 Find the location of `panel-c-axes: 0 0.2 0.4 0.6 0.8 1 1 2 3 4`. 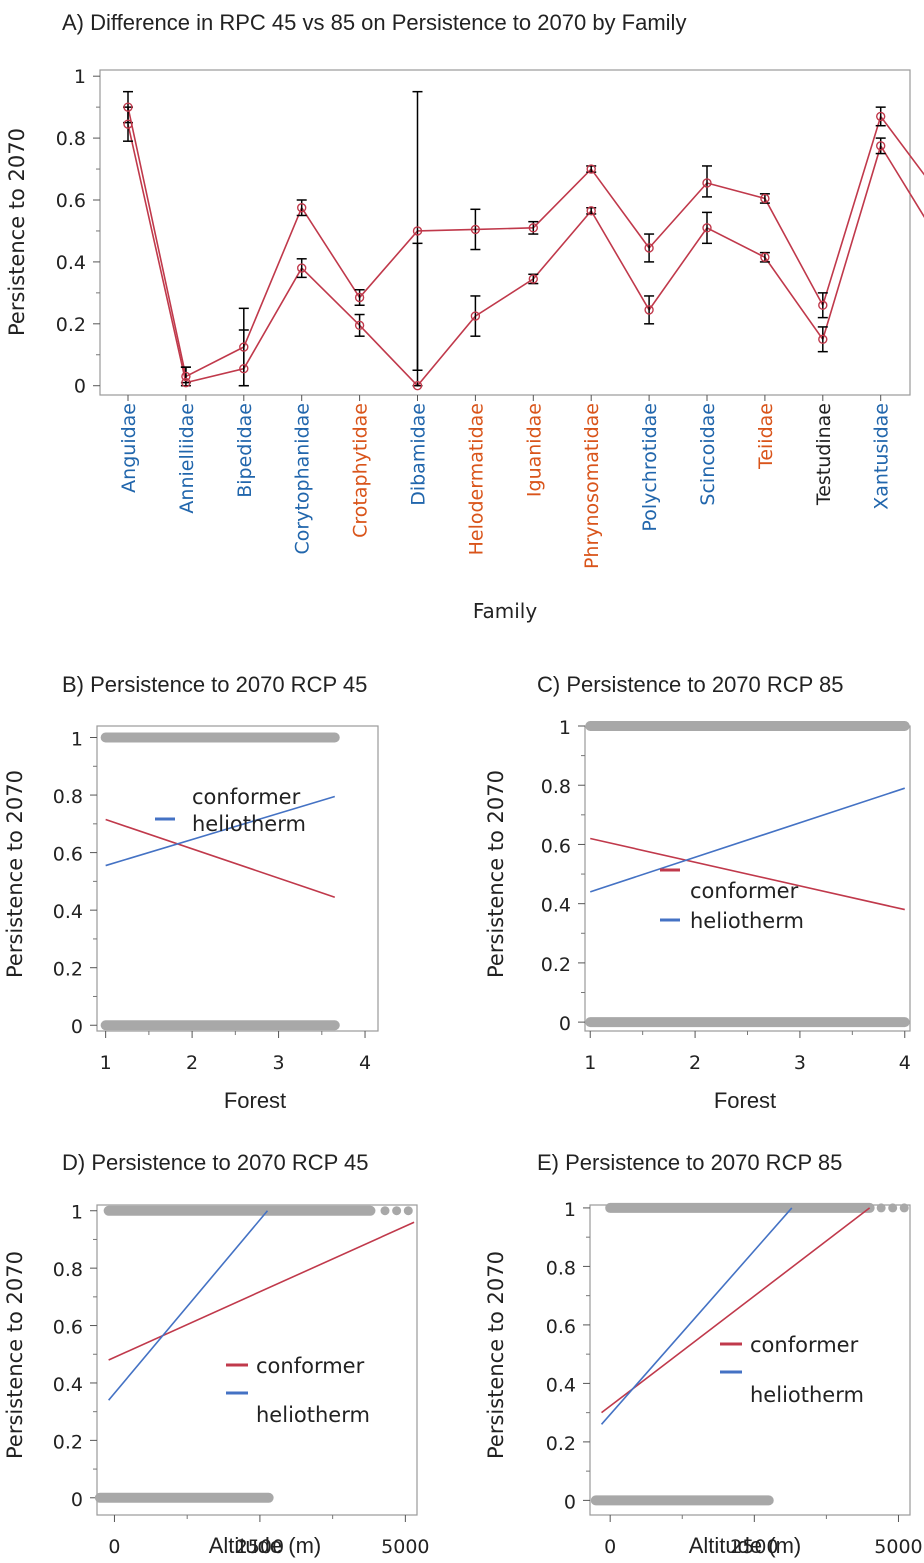

panel-c-axes: 0 0.2 0.4 0.6 0.8 1 1 2 3 4 is located at coordinates (726, 895).